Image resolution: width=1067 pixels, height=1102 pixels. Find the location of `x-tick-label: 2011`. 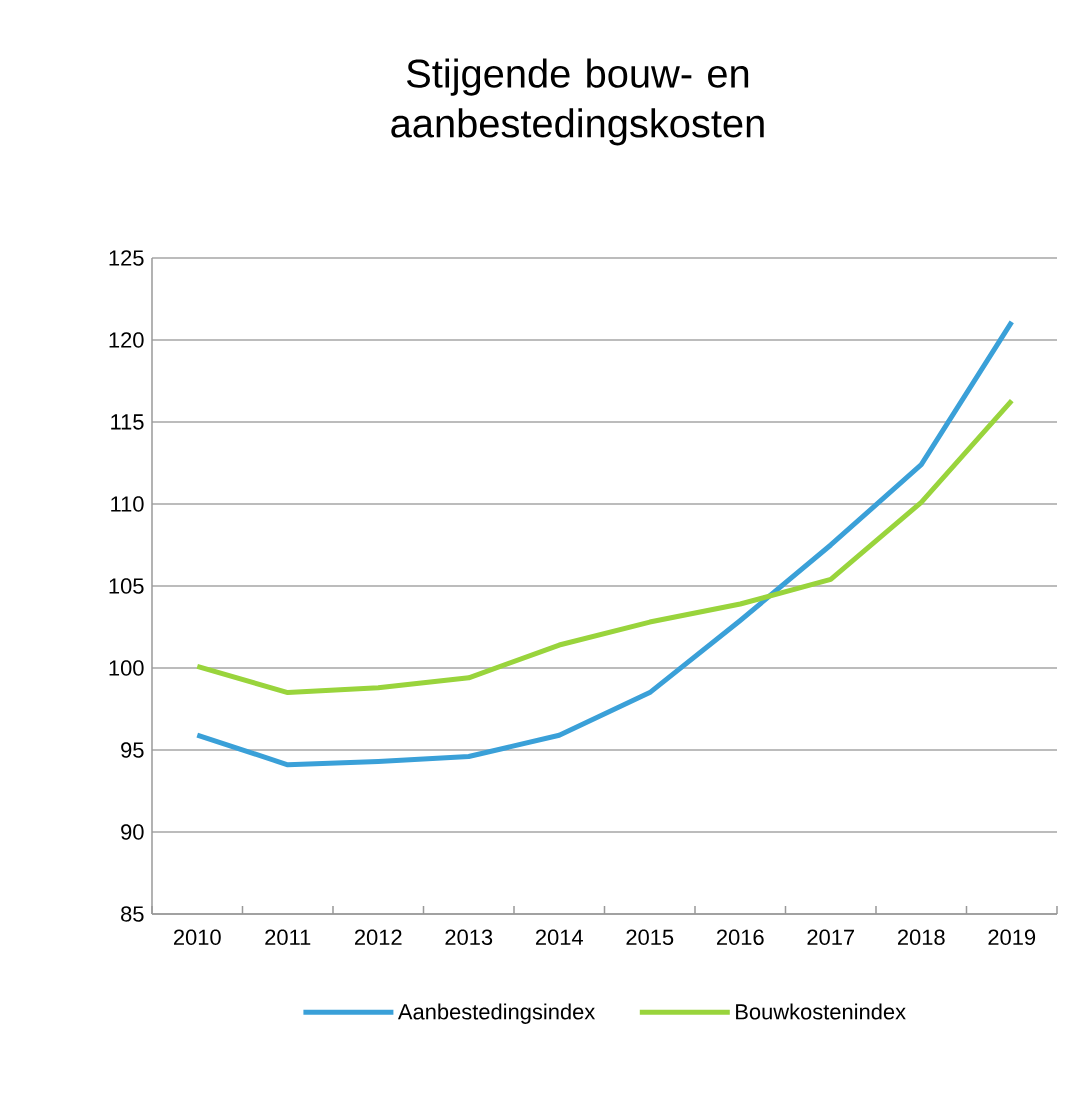

x-tick-label: 2011 is located at coordinates (288, 937).